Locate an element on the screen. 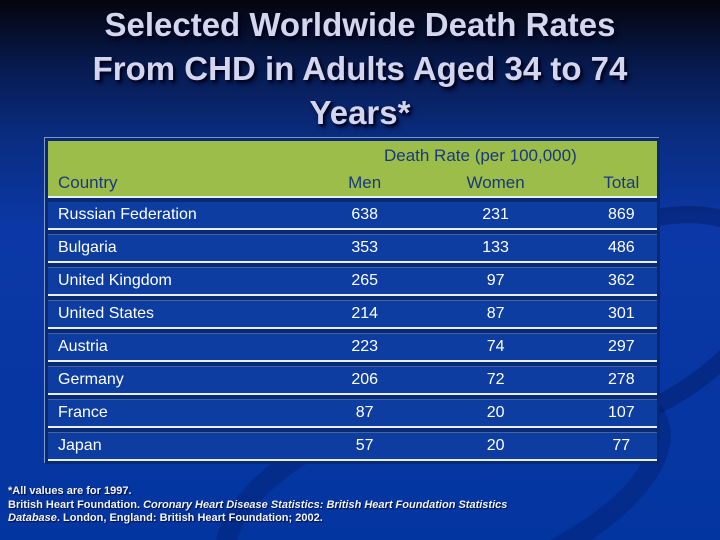  cell-men: 265 is located at coordinates (365, 280).